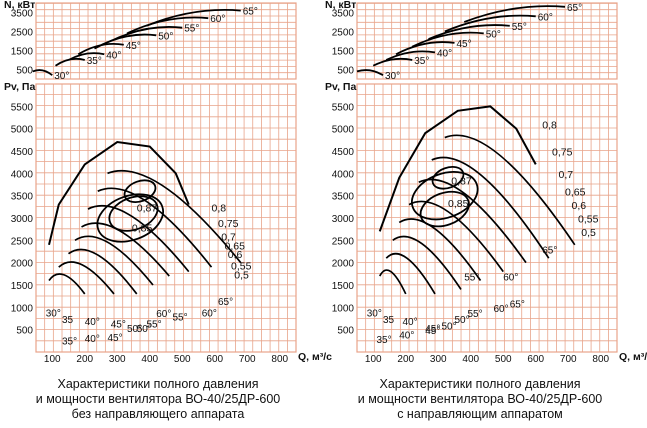 This screenshot has width=647, height=428. Describe the element at coordinates (235, 255) in the screenshot. I see `efficiency-label: 0,6` at that location.